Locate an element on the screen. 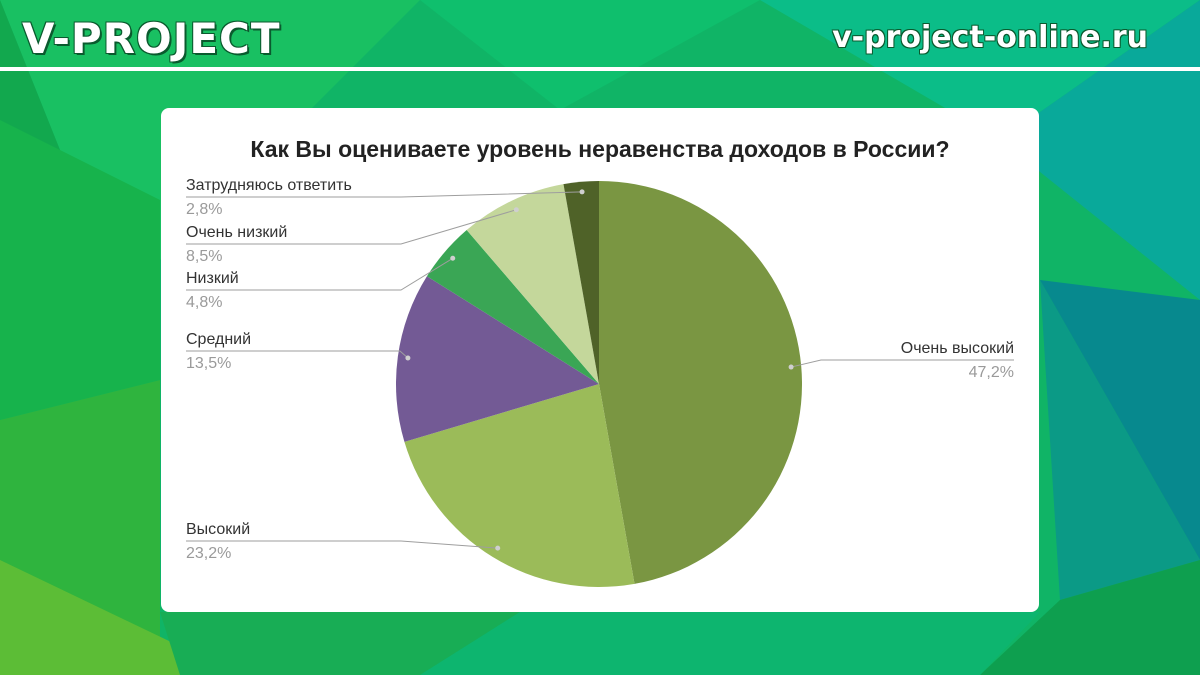  brand-logo: V-PROJECT is located at coordinates (151, 38).